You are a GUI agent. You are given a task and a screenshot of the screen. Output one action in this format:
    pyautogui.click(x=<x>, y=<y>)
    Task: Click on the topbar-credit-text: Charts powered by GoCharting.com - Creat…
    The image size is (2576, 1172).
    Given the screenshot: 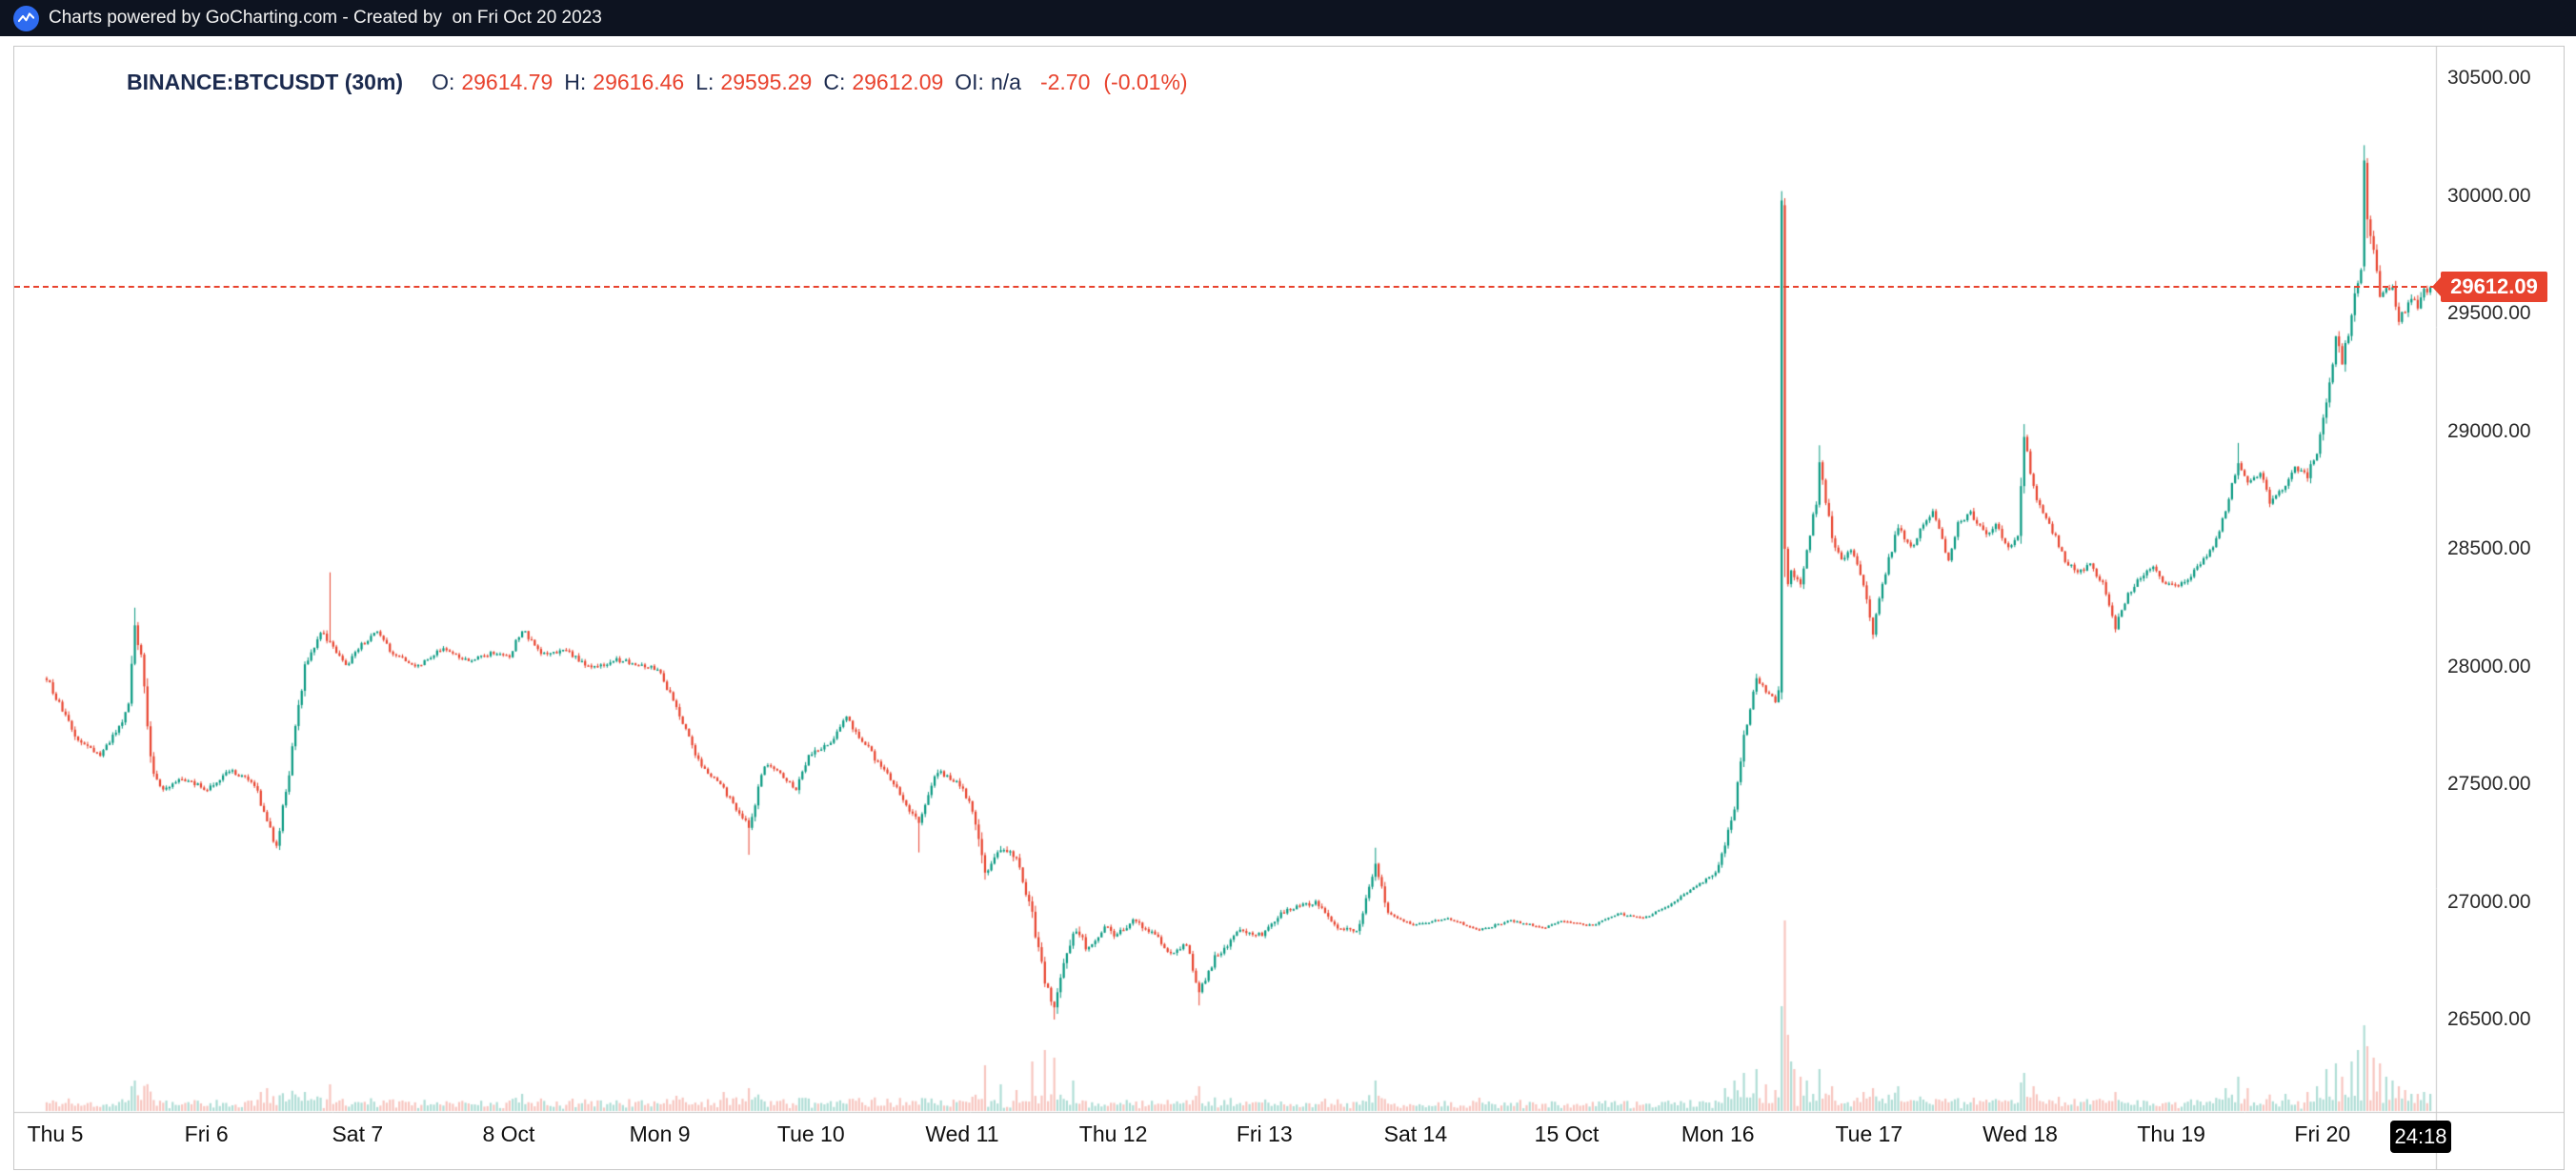 What is the action you would take?
    pyautogui.click(x=326, y=18)
    